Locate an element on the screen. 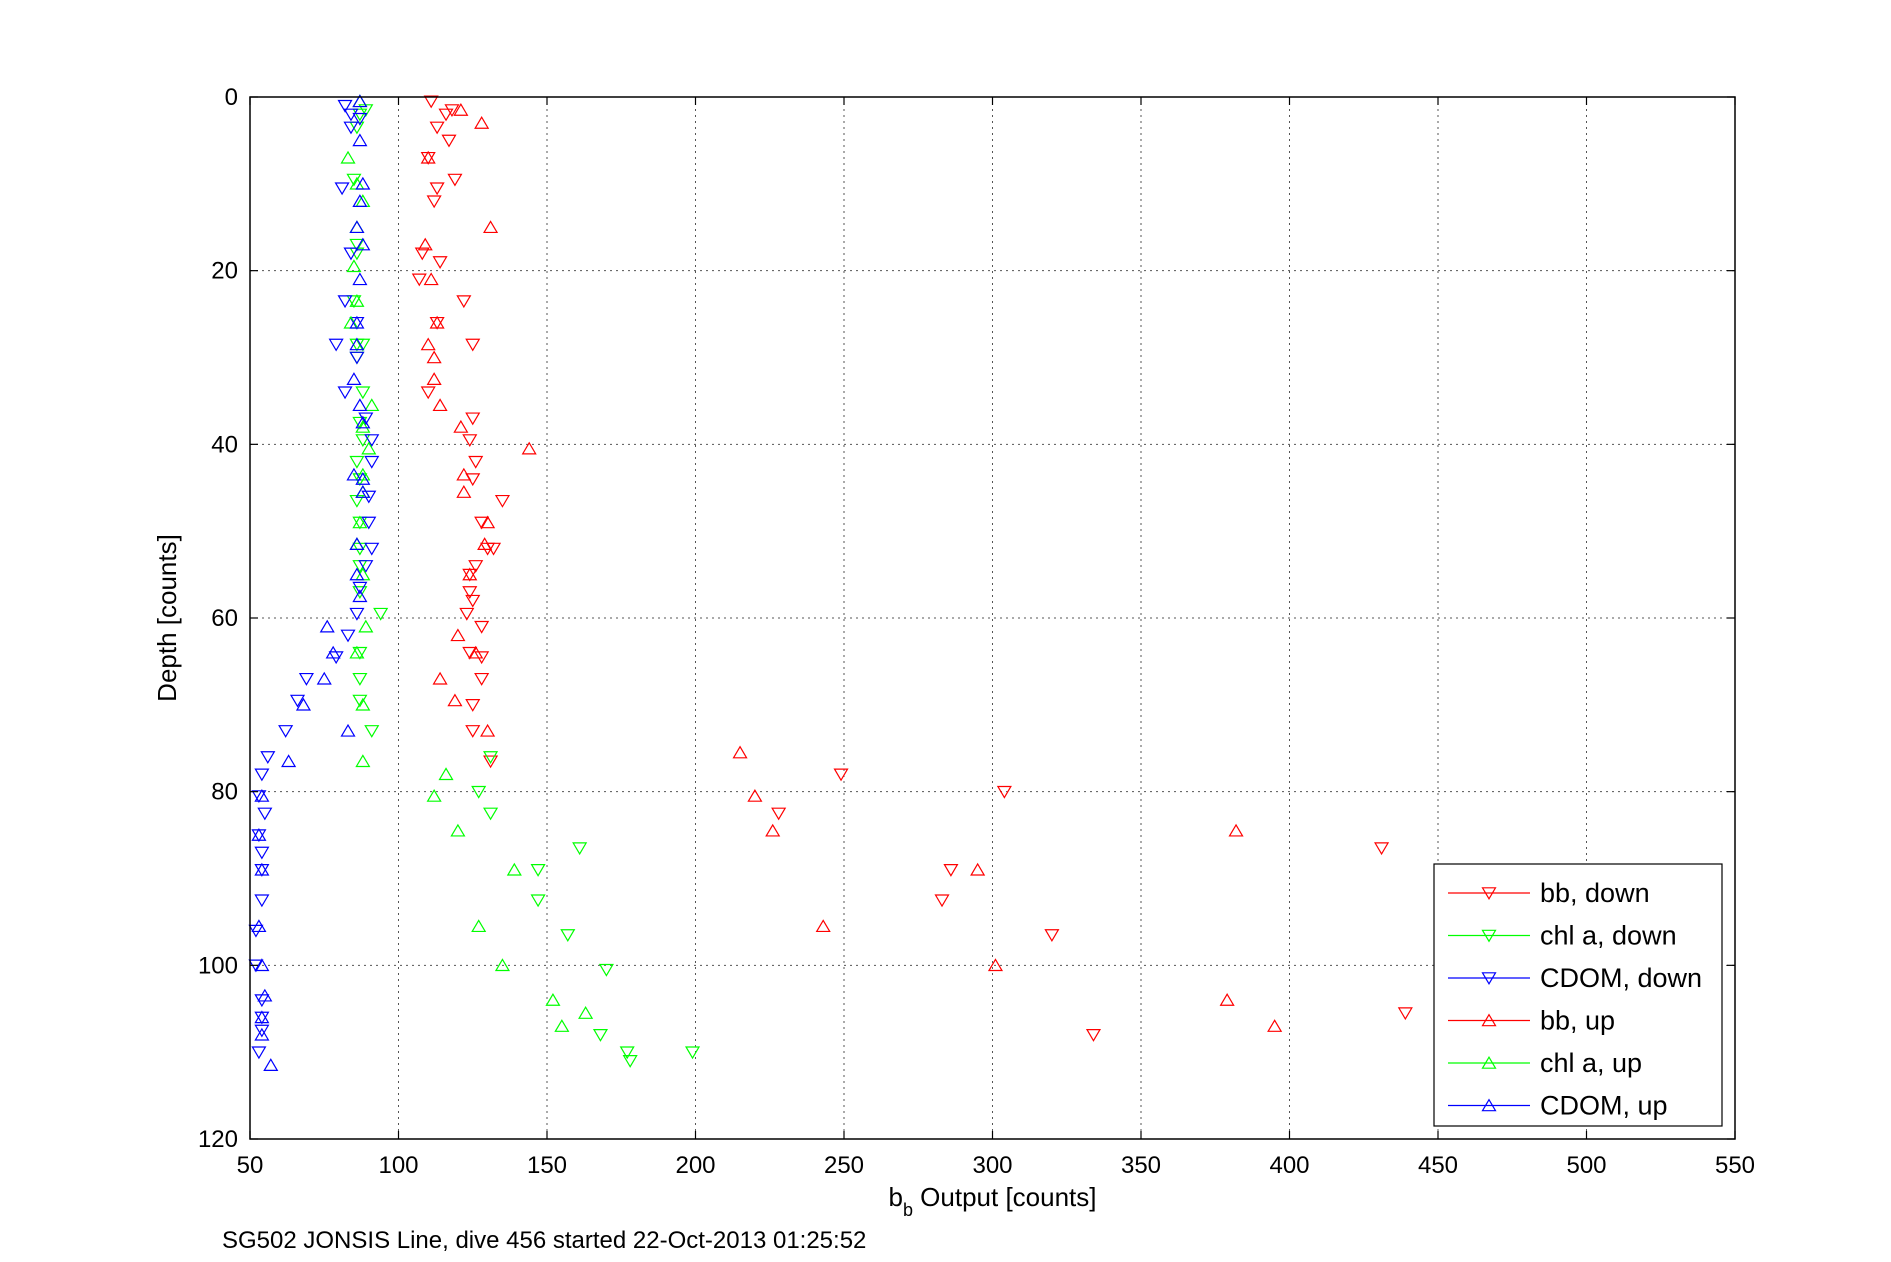 This screenshot has width=1891, height=1262. x-tick-label: 450 is located at coordinates (1438, 1165).